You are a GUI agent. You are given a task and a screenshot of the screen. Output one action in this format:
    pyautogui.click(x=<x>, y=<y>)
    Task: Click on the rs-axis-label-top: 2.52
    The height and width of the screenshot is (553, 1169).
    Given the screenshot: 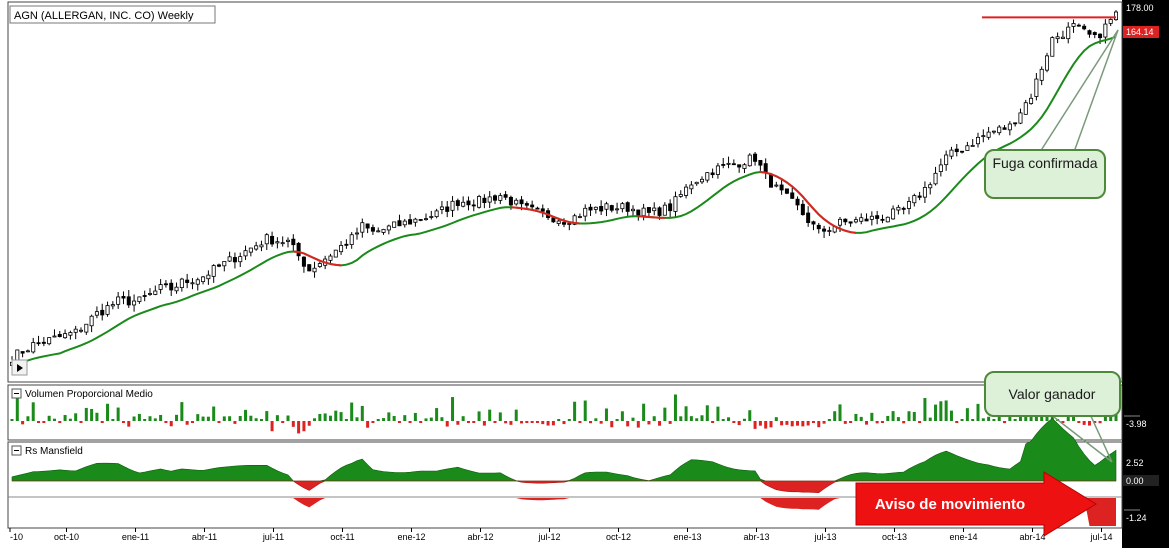 What is the action you would take?
    pyautogui.click(x=1135, y=463)
    